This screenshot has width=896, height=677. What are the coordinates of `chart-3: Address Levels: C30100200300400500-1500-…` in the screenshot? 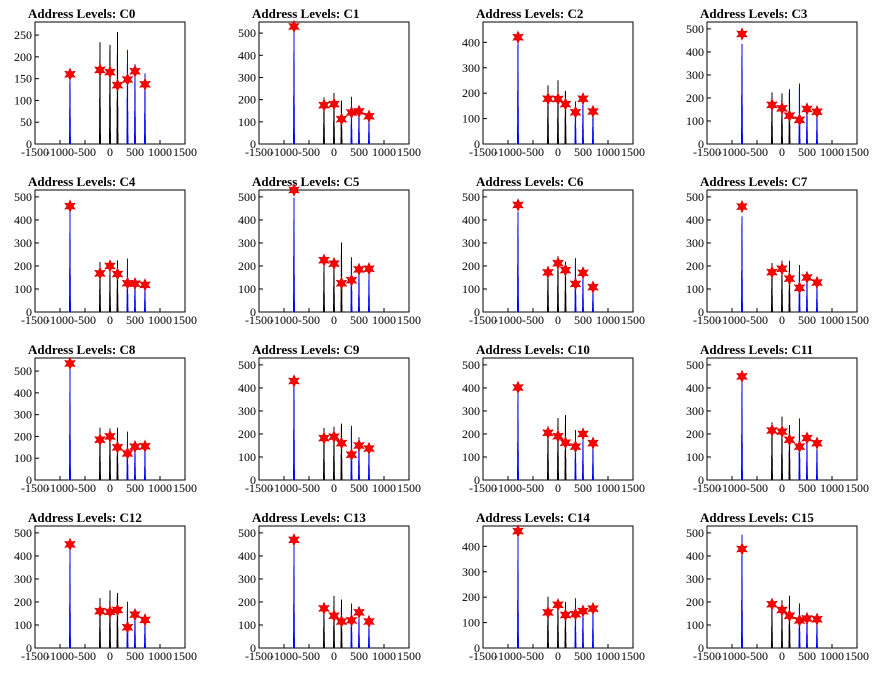 It's located at (777, 82).